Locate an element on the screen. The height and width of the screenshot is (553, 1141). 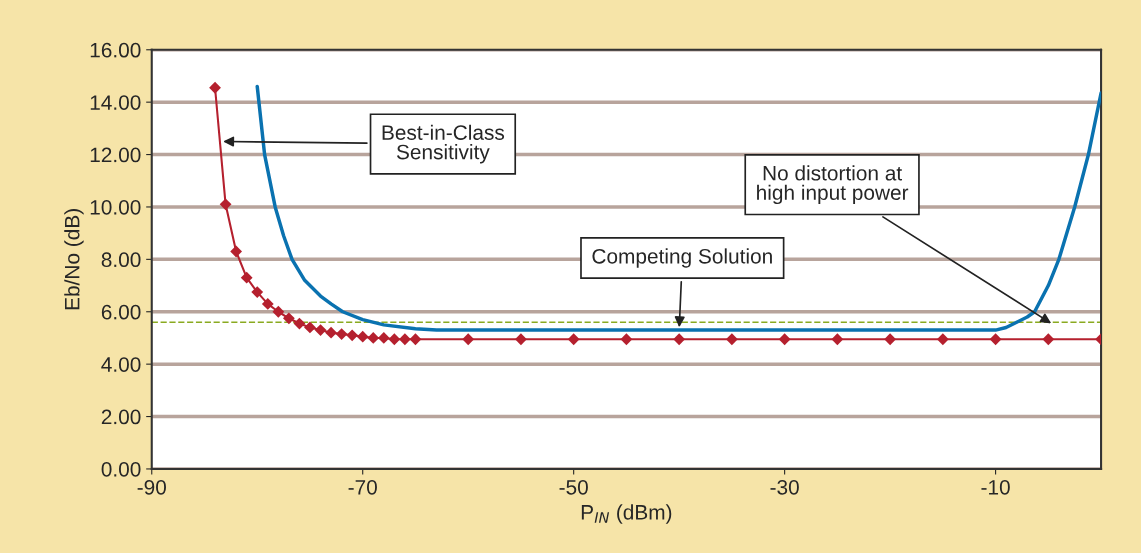
x-tick-label: -30 is located at coordinates (784, 487).